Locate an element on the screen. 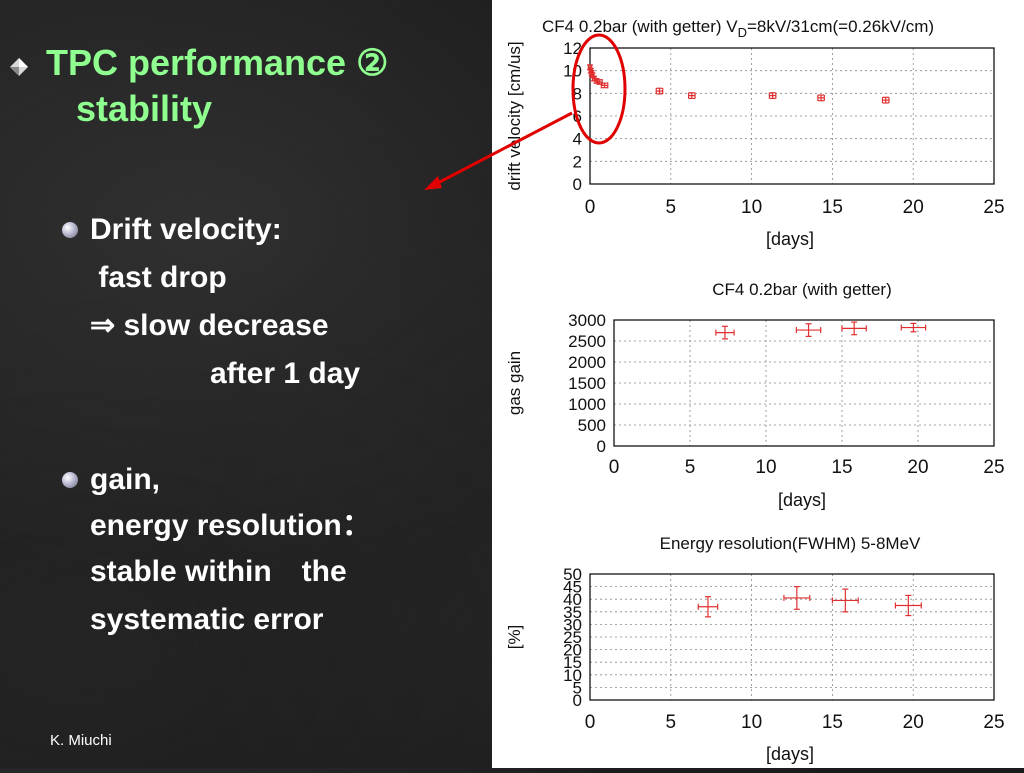 This screenshot has width=1024, height=773. y-tick-label: 25 is located at coordinates (572, 637).